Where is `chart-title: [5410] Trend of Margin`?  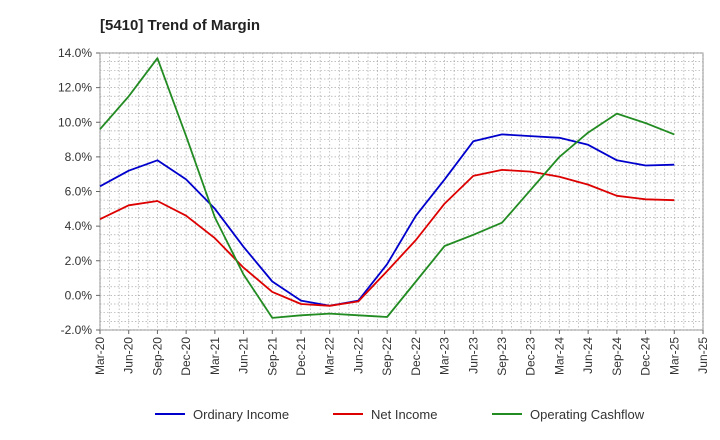
chart-title: [5410] Trend of Margin is located at coordinates (180, 25).